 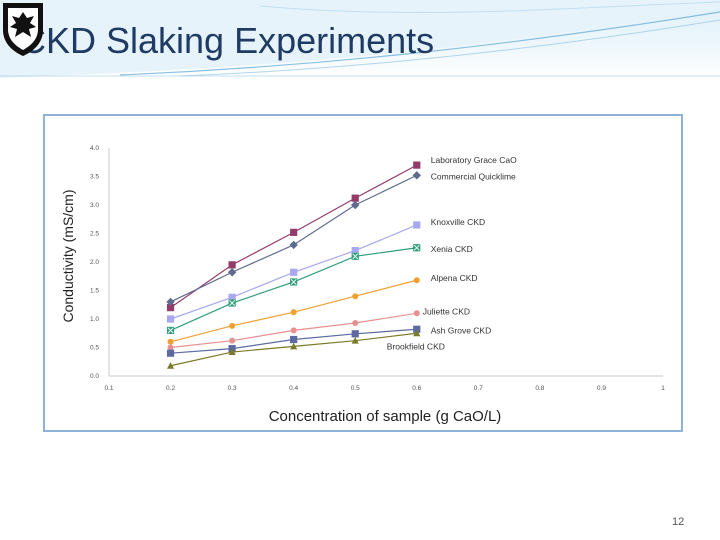 I want to click on series-knoxville-ckd, so click(x=293, y=272).